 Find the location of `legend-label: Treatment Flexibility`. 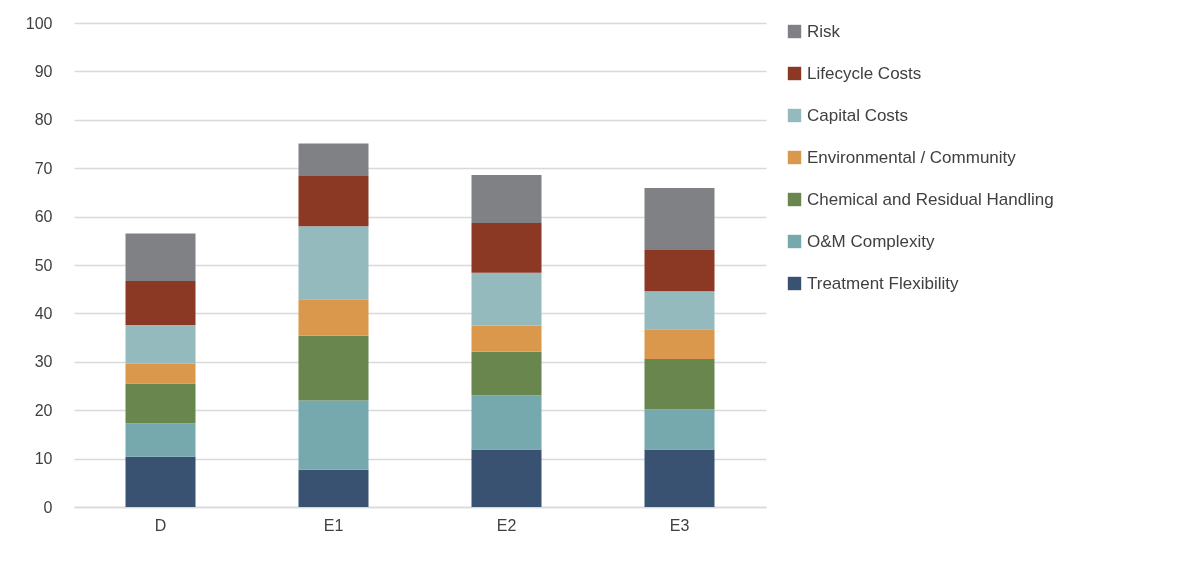

legend-label: Treatment Flexibility is located at coordinates (883, 283).